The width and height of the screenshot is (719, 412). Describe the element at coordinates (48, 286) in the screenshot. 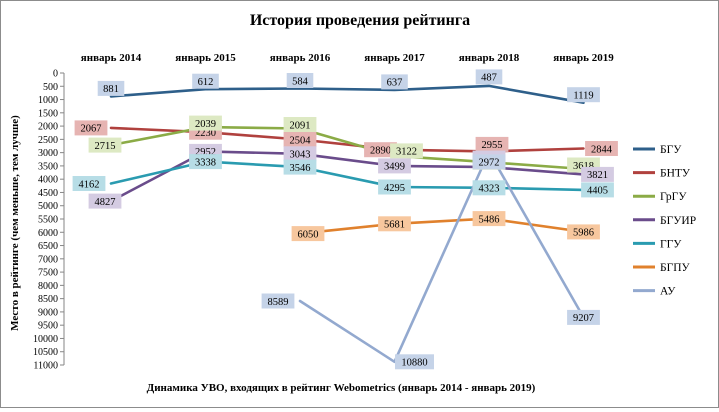

I see `y-tick-label: 8000` at that location.